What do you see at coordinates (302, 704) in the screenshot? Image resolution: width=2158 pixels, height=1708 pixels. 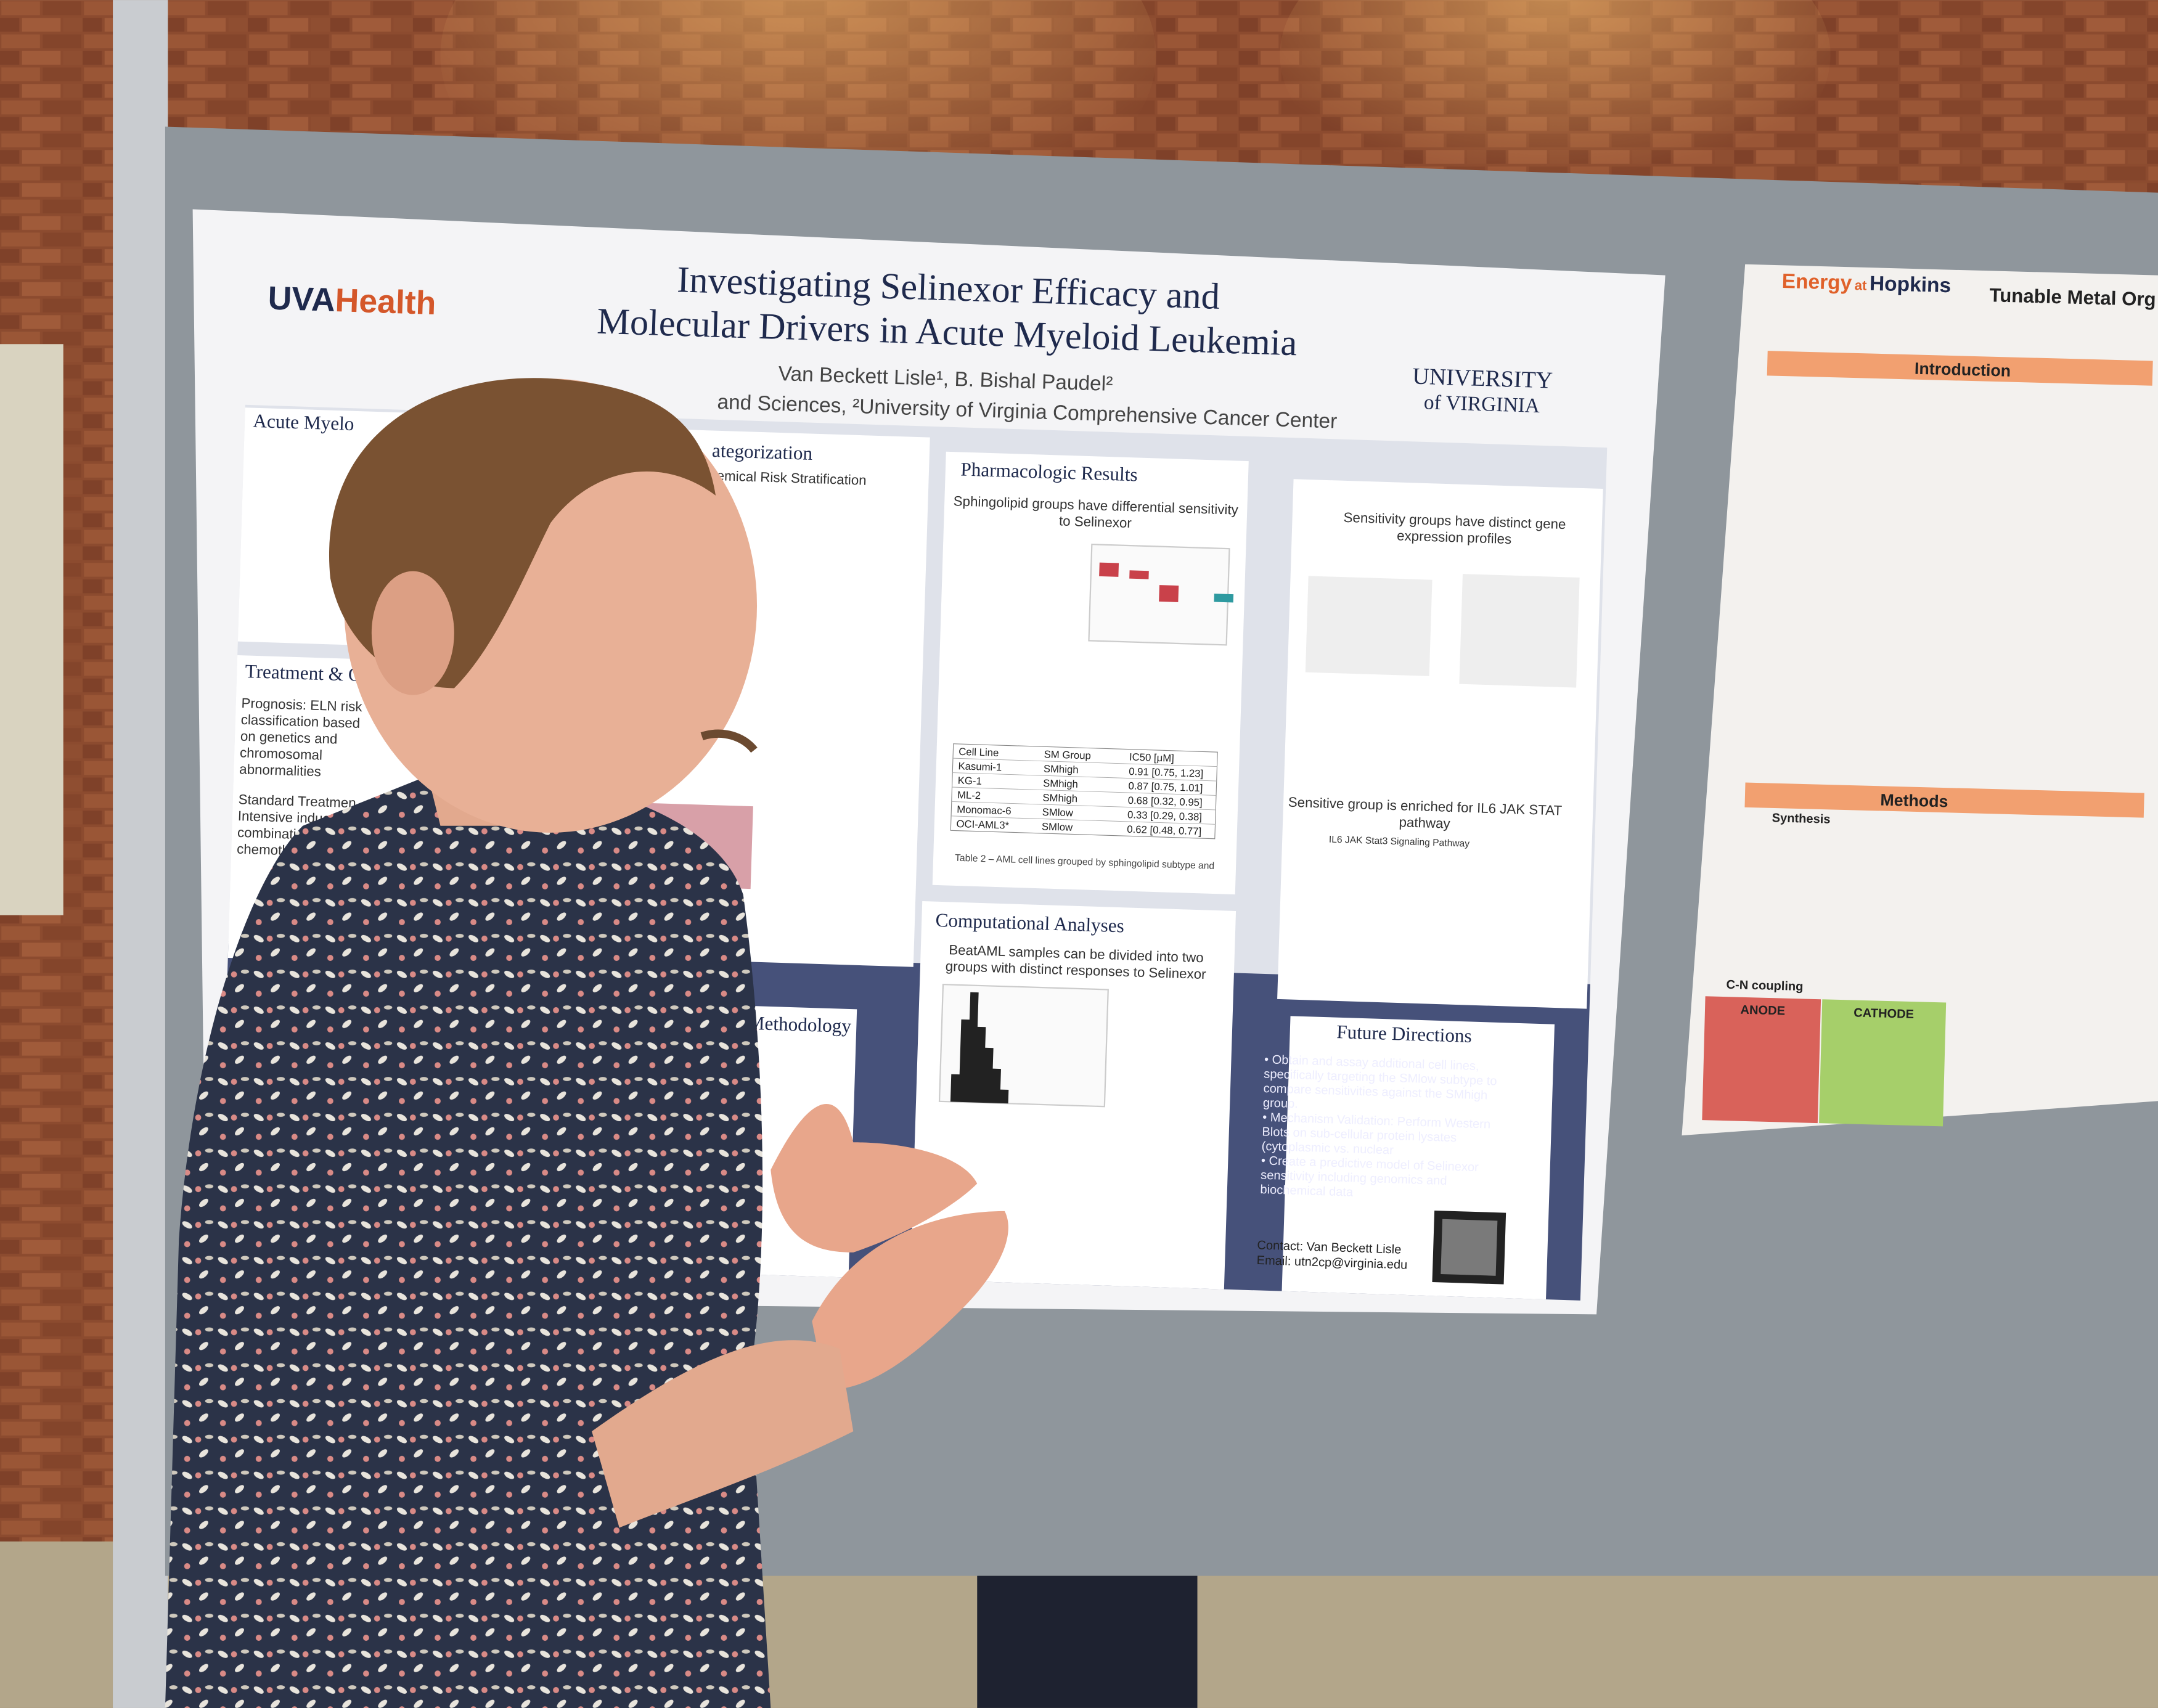 I see `text: Prognosis: ELN risk` at bounding box center [302, 704].